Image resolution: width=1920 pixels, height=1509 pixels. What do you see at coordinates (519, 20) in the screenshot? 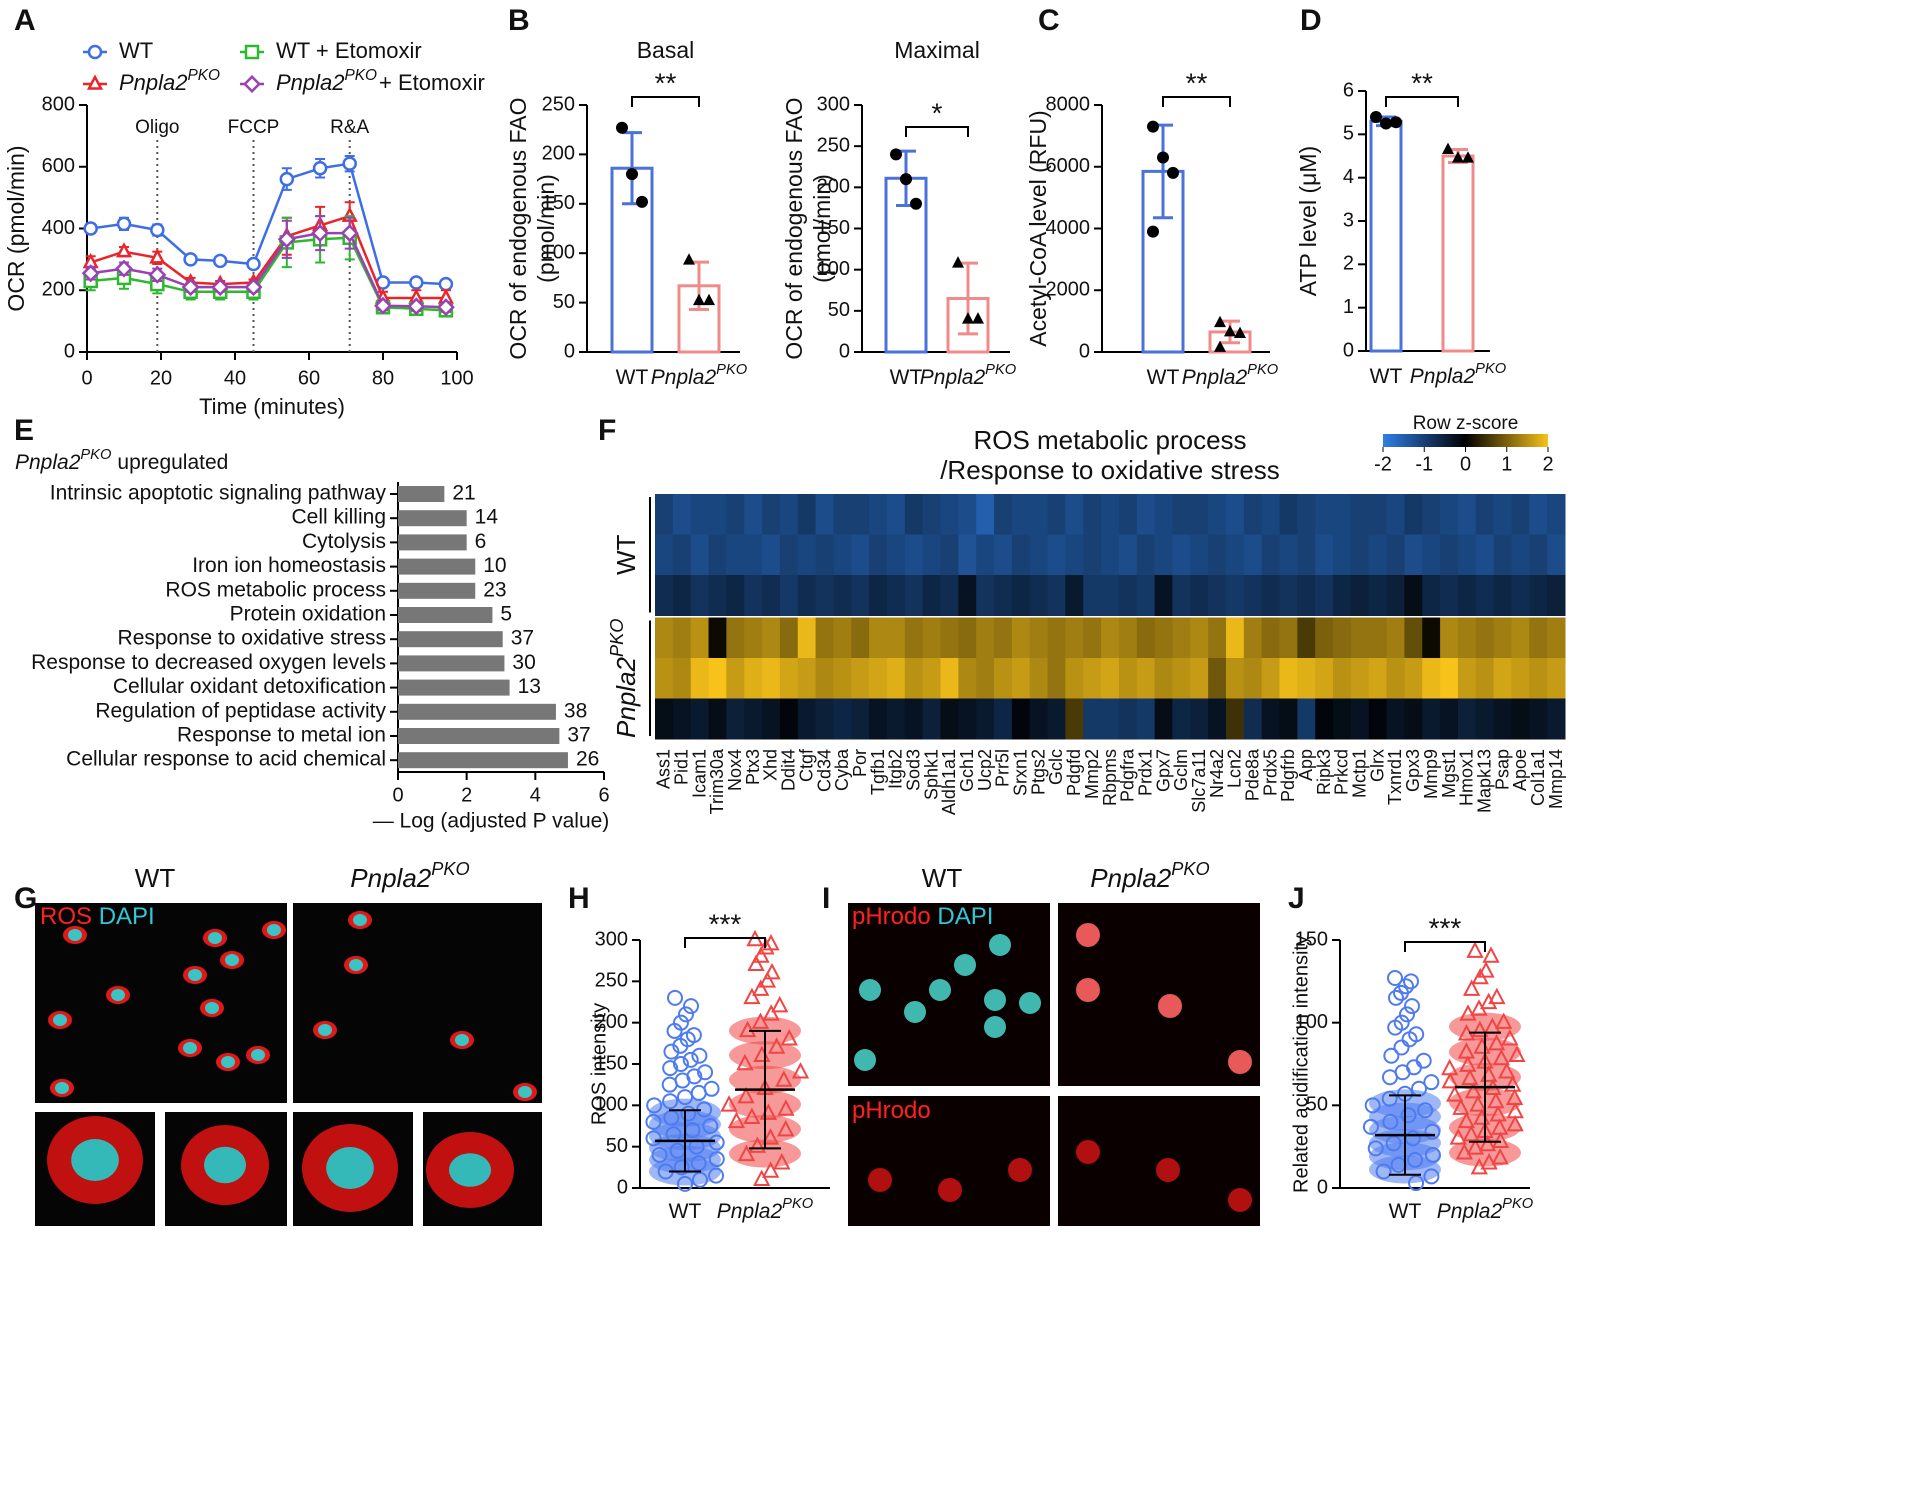
I see `panel-label: B` at bounding box center [519, 20].